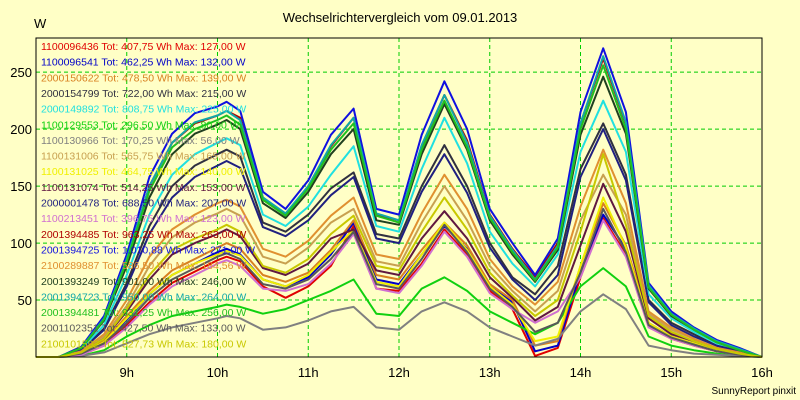 This screenshot has width=800, height=400. What do you see at coordinates (218, 372) in the screenshot?
I see `x-tick-label-1: 10h` at bounding box center [218, 372].